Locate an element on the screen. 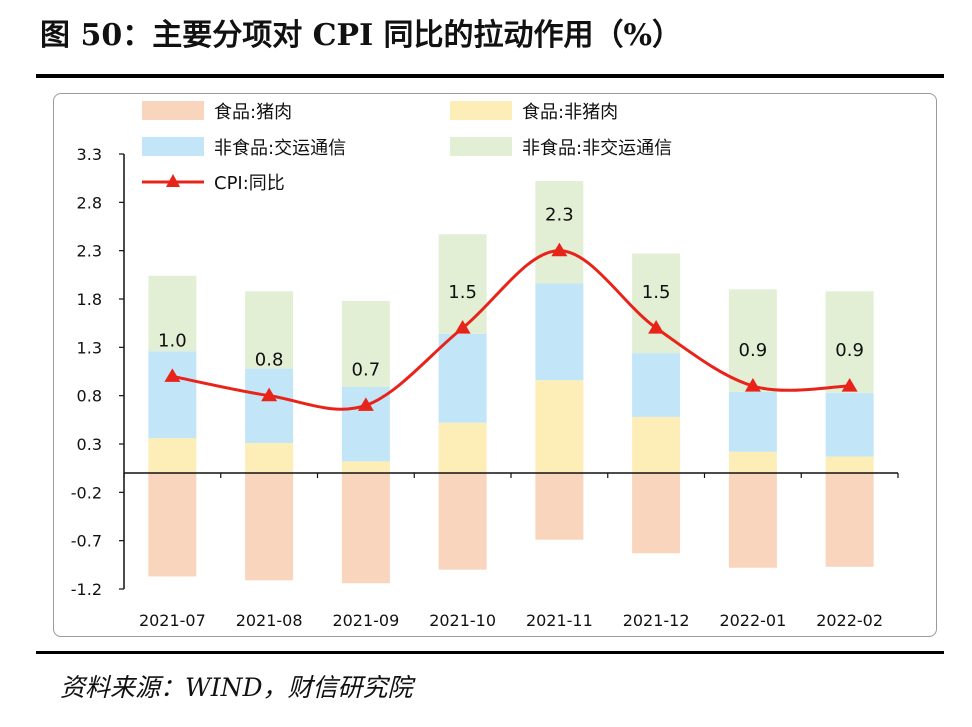  y-tick-label: -1.2 is located at coordinates (86, 589).